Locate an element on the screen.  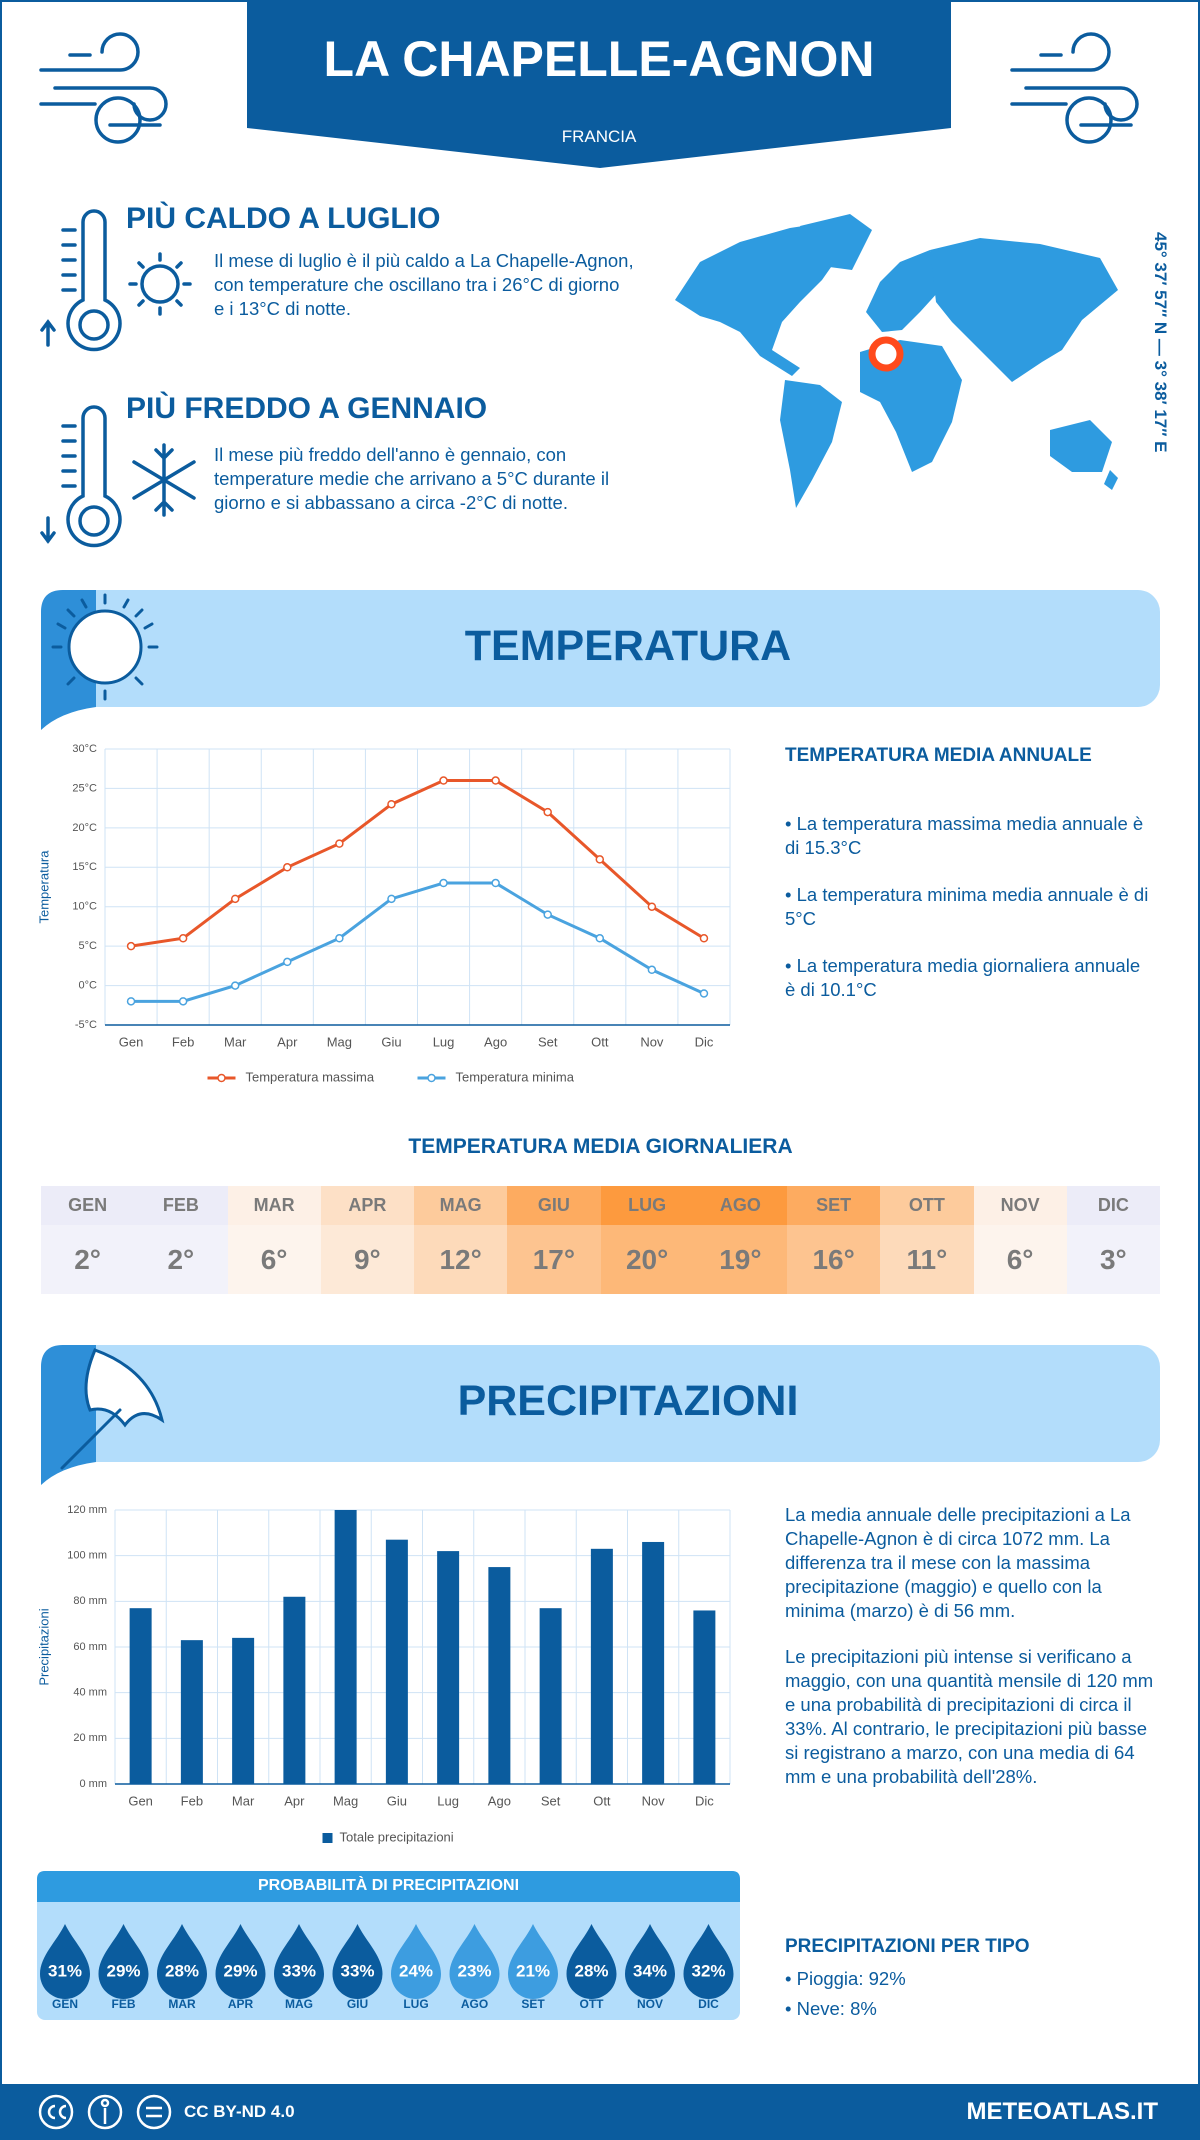
type-item: • Neve: 8% is located at coordinates (831, 2008).